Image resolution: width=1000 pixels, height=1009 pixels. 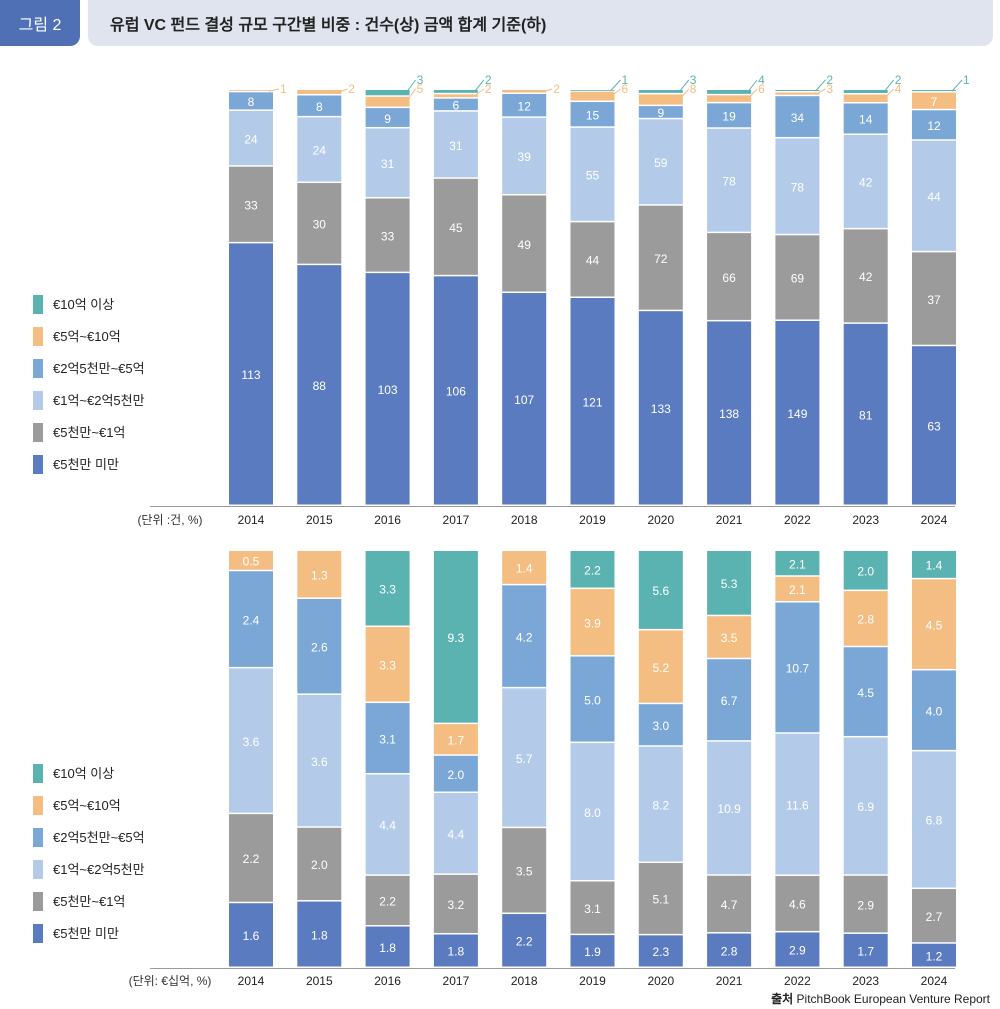 What do you see at coordinates (319, 575) in the screenshot?
I see `data-label: 1.3` at bounding box center [319, 575].